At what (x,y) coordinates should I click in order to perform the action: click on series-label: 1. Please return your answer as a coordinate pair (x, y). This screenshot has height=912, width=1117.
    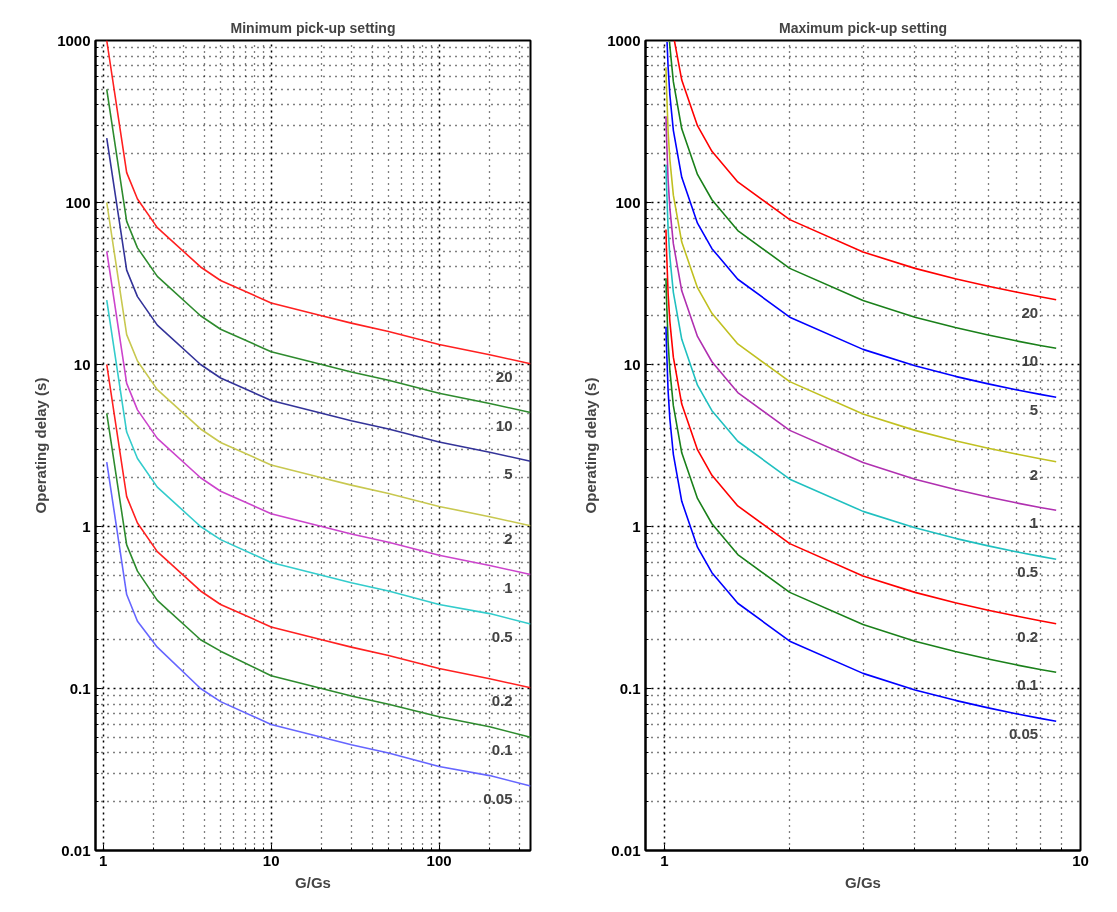
    Looking at the image, I should click on (508, 587).